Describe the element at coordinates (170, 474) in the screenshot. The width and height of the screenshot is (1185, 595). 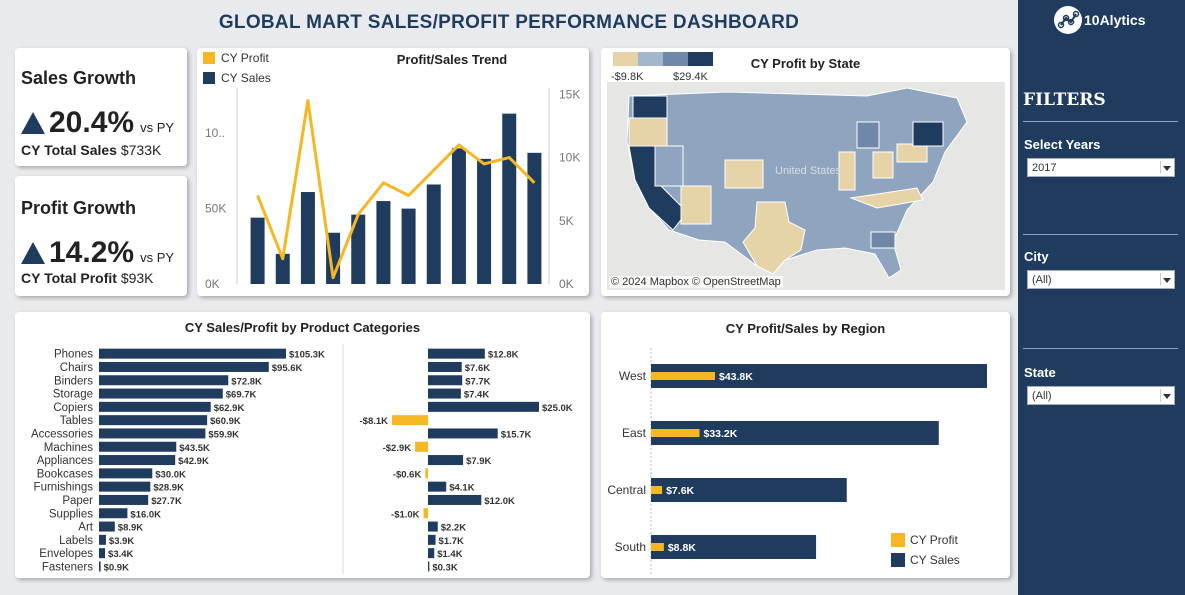
I see `category-sales-label: $30.0K` at that location.